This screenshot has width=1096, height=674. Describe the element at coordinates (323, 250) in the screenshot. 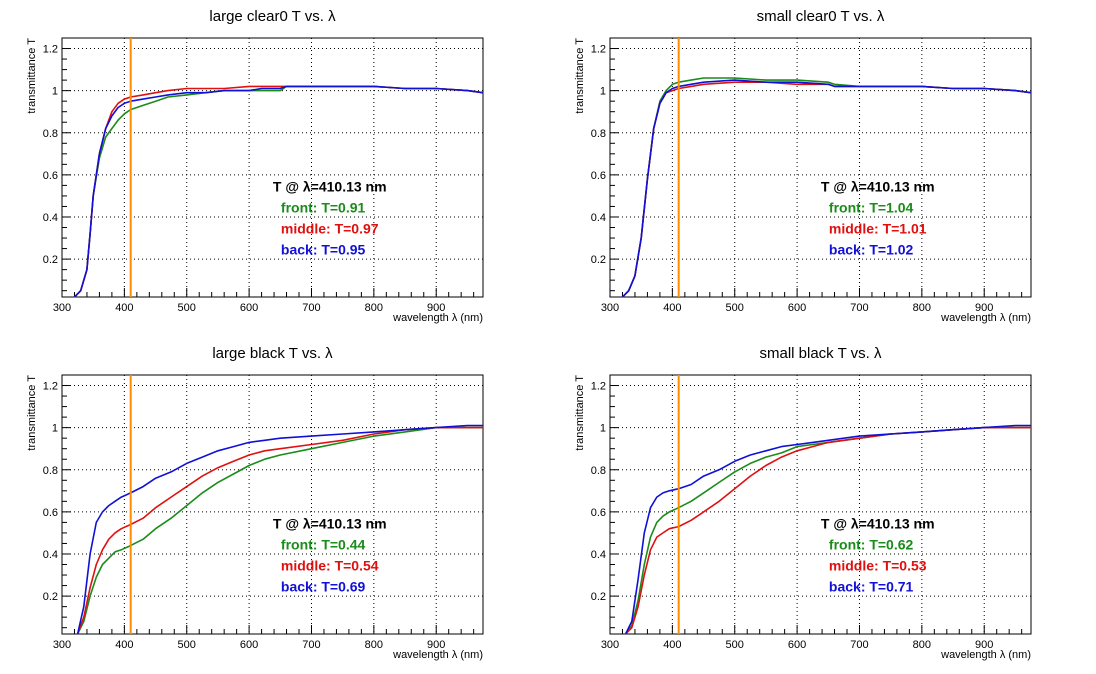

I see `annotation-back: back: T=0.95` at that location.